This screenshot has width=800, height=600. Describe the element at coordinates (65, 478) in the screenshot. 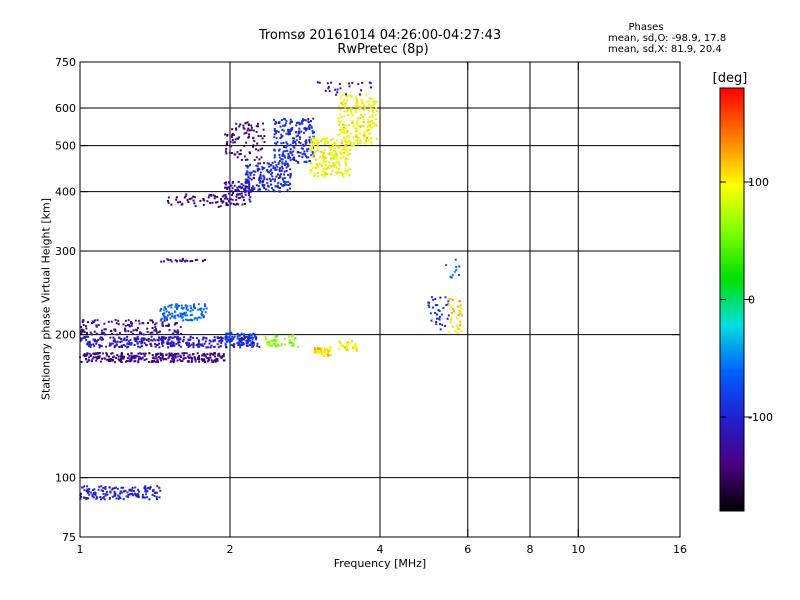

I see `y-tick-label-1: 100` at that location.